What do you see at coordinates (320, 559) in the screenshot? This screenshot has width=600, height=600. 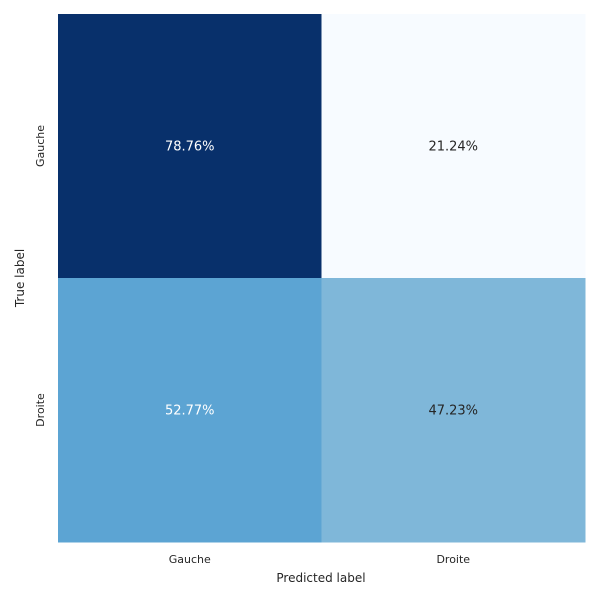 I see `x-tick-labels: Gauche Droite` at bounding box center [320, 559].